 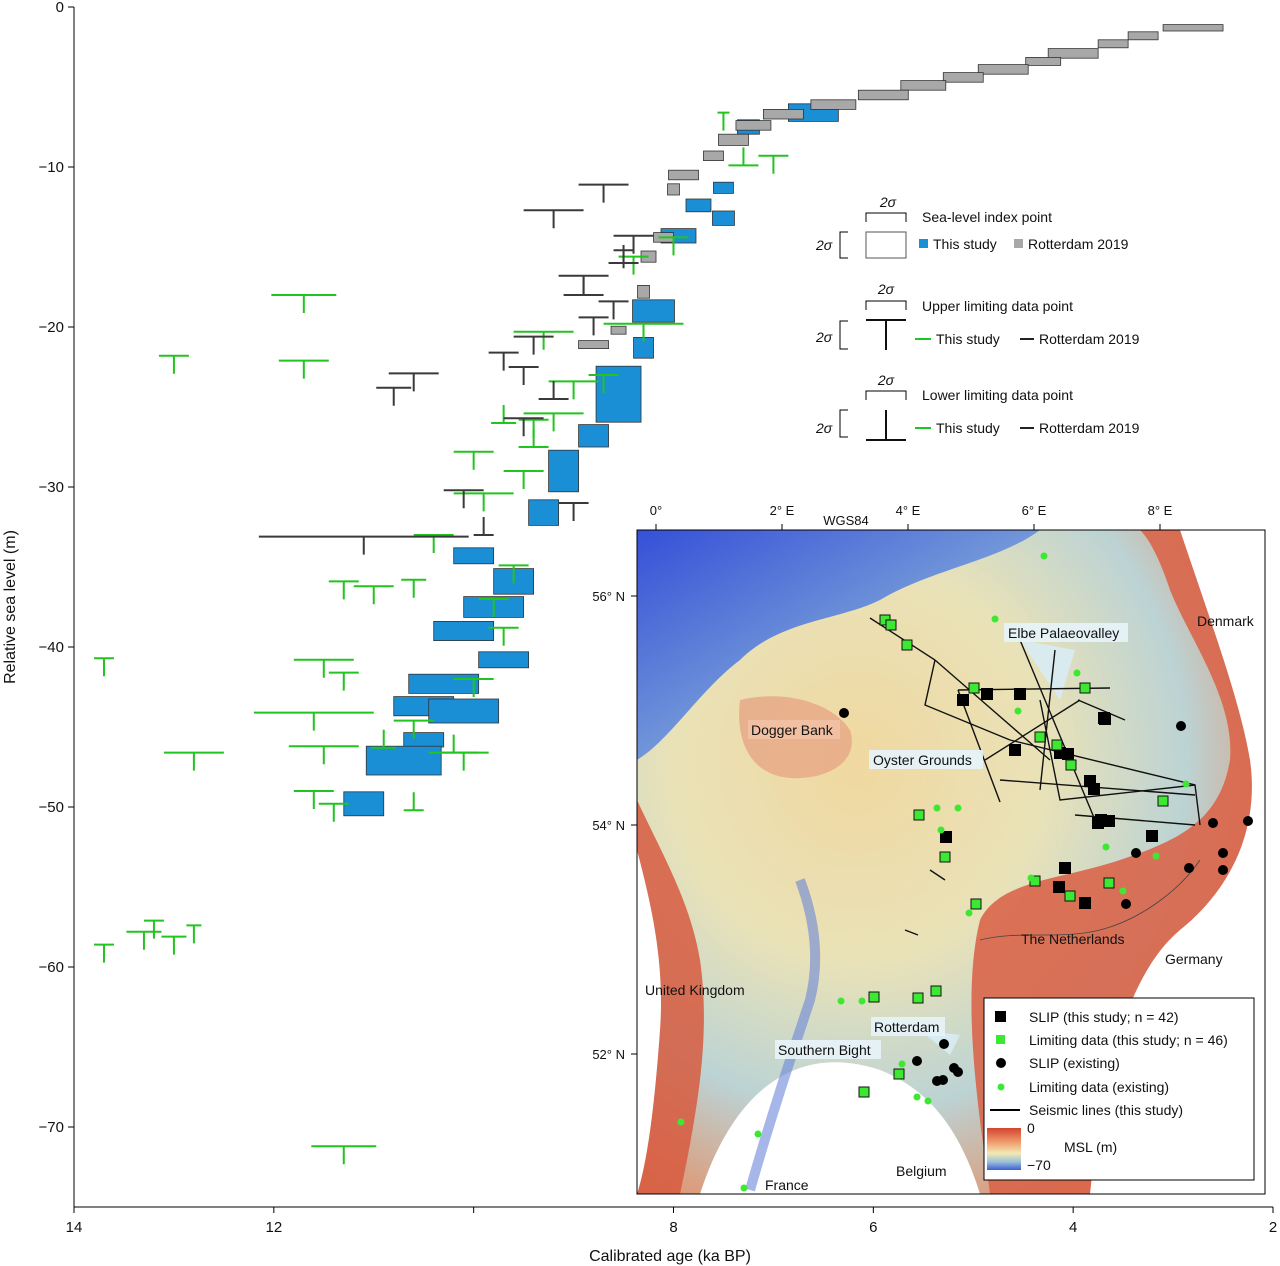 What do you see at coordinates (1018, 243) in the screenshot?
I see `legend-rotterdam-swatch` at bounding box center [1018, 243].